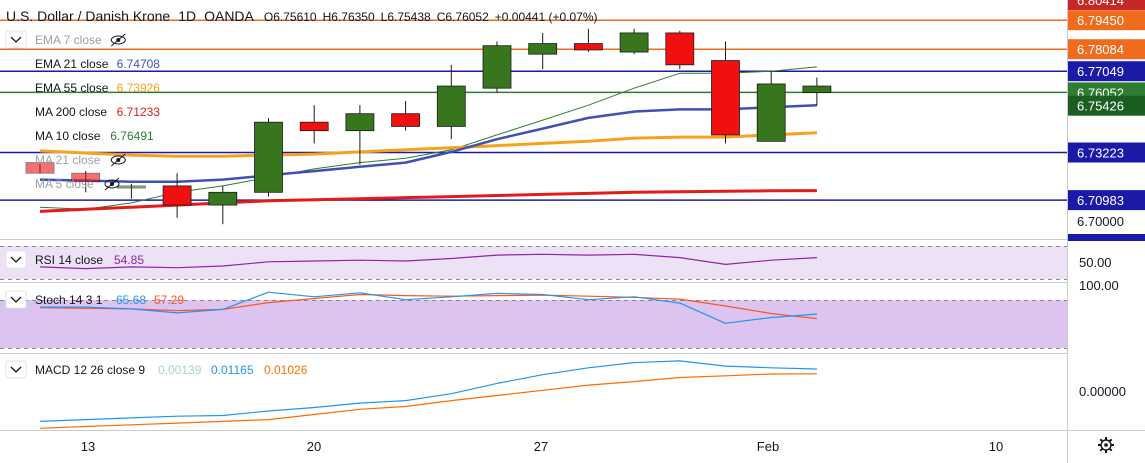  I want to click on indicator-value: 6.71233, so click(139, 112).